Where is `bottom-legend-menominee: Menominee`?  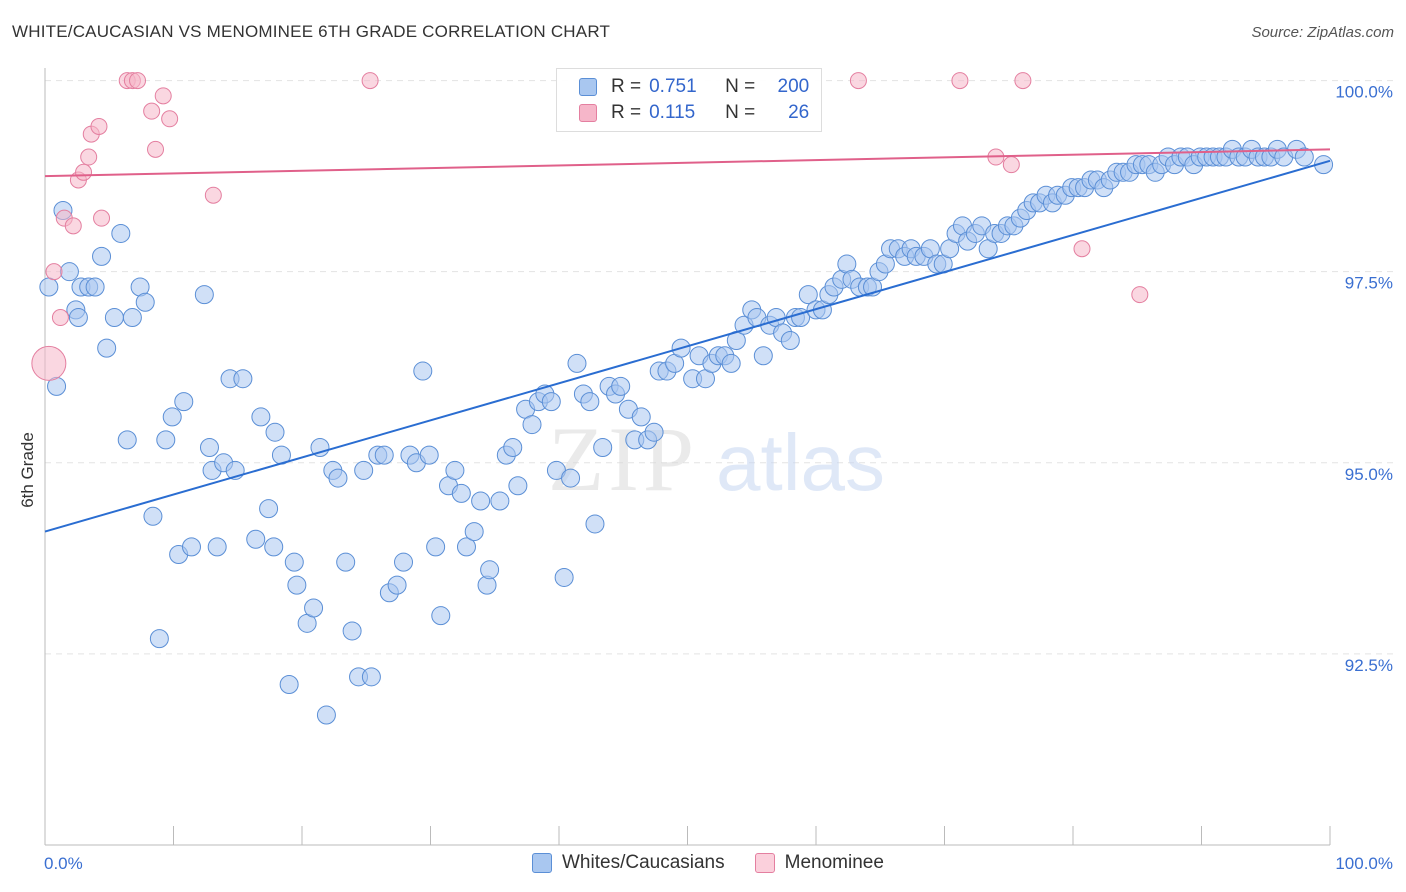 bottom-legend-menominee: Menominee is located at coordinates (819, 863).